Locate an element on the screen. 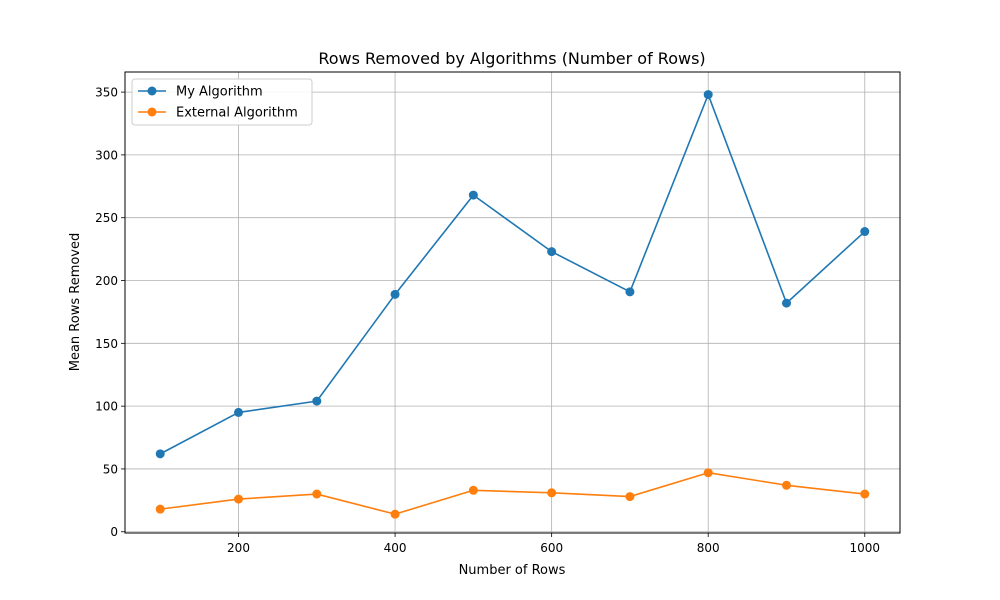 This screenshot has height=600, width=1000. legend-label: My Algorithm is located at coordinates (219, 92).